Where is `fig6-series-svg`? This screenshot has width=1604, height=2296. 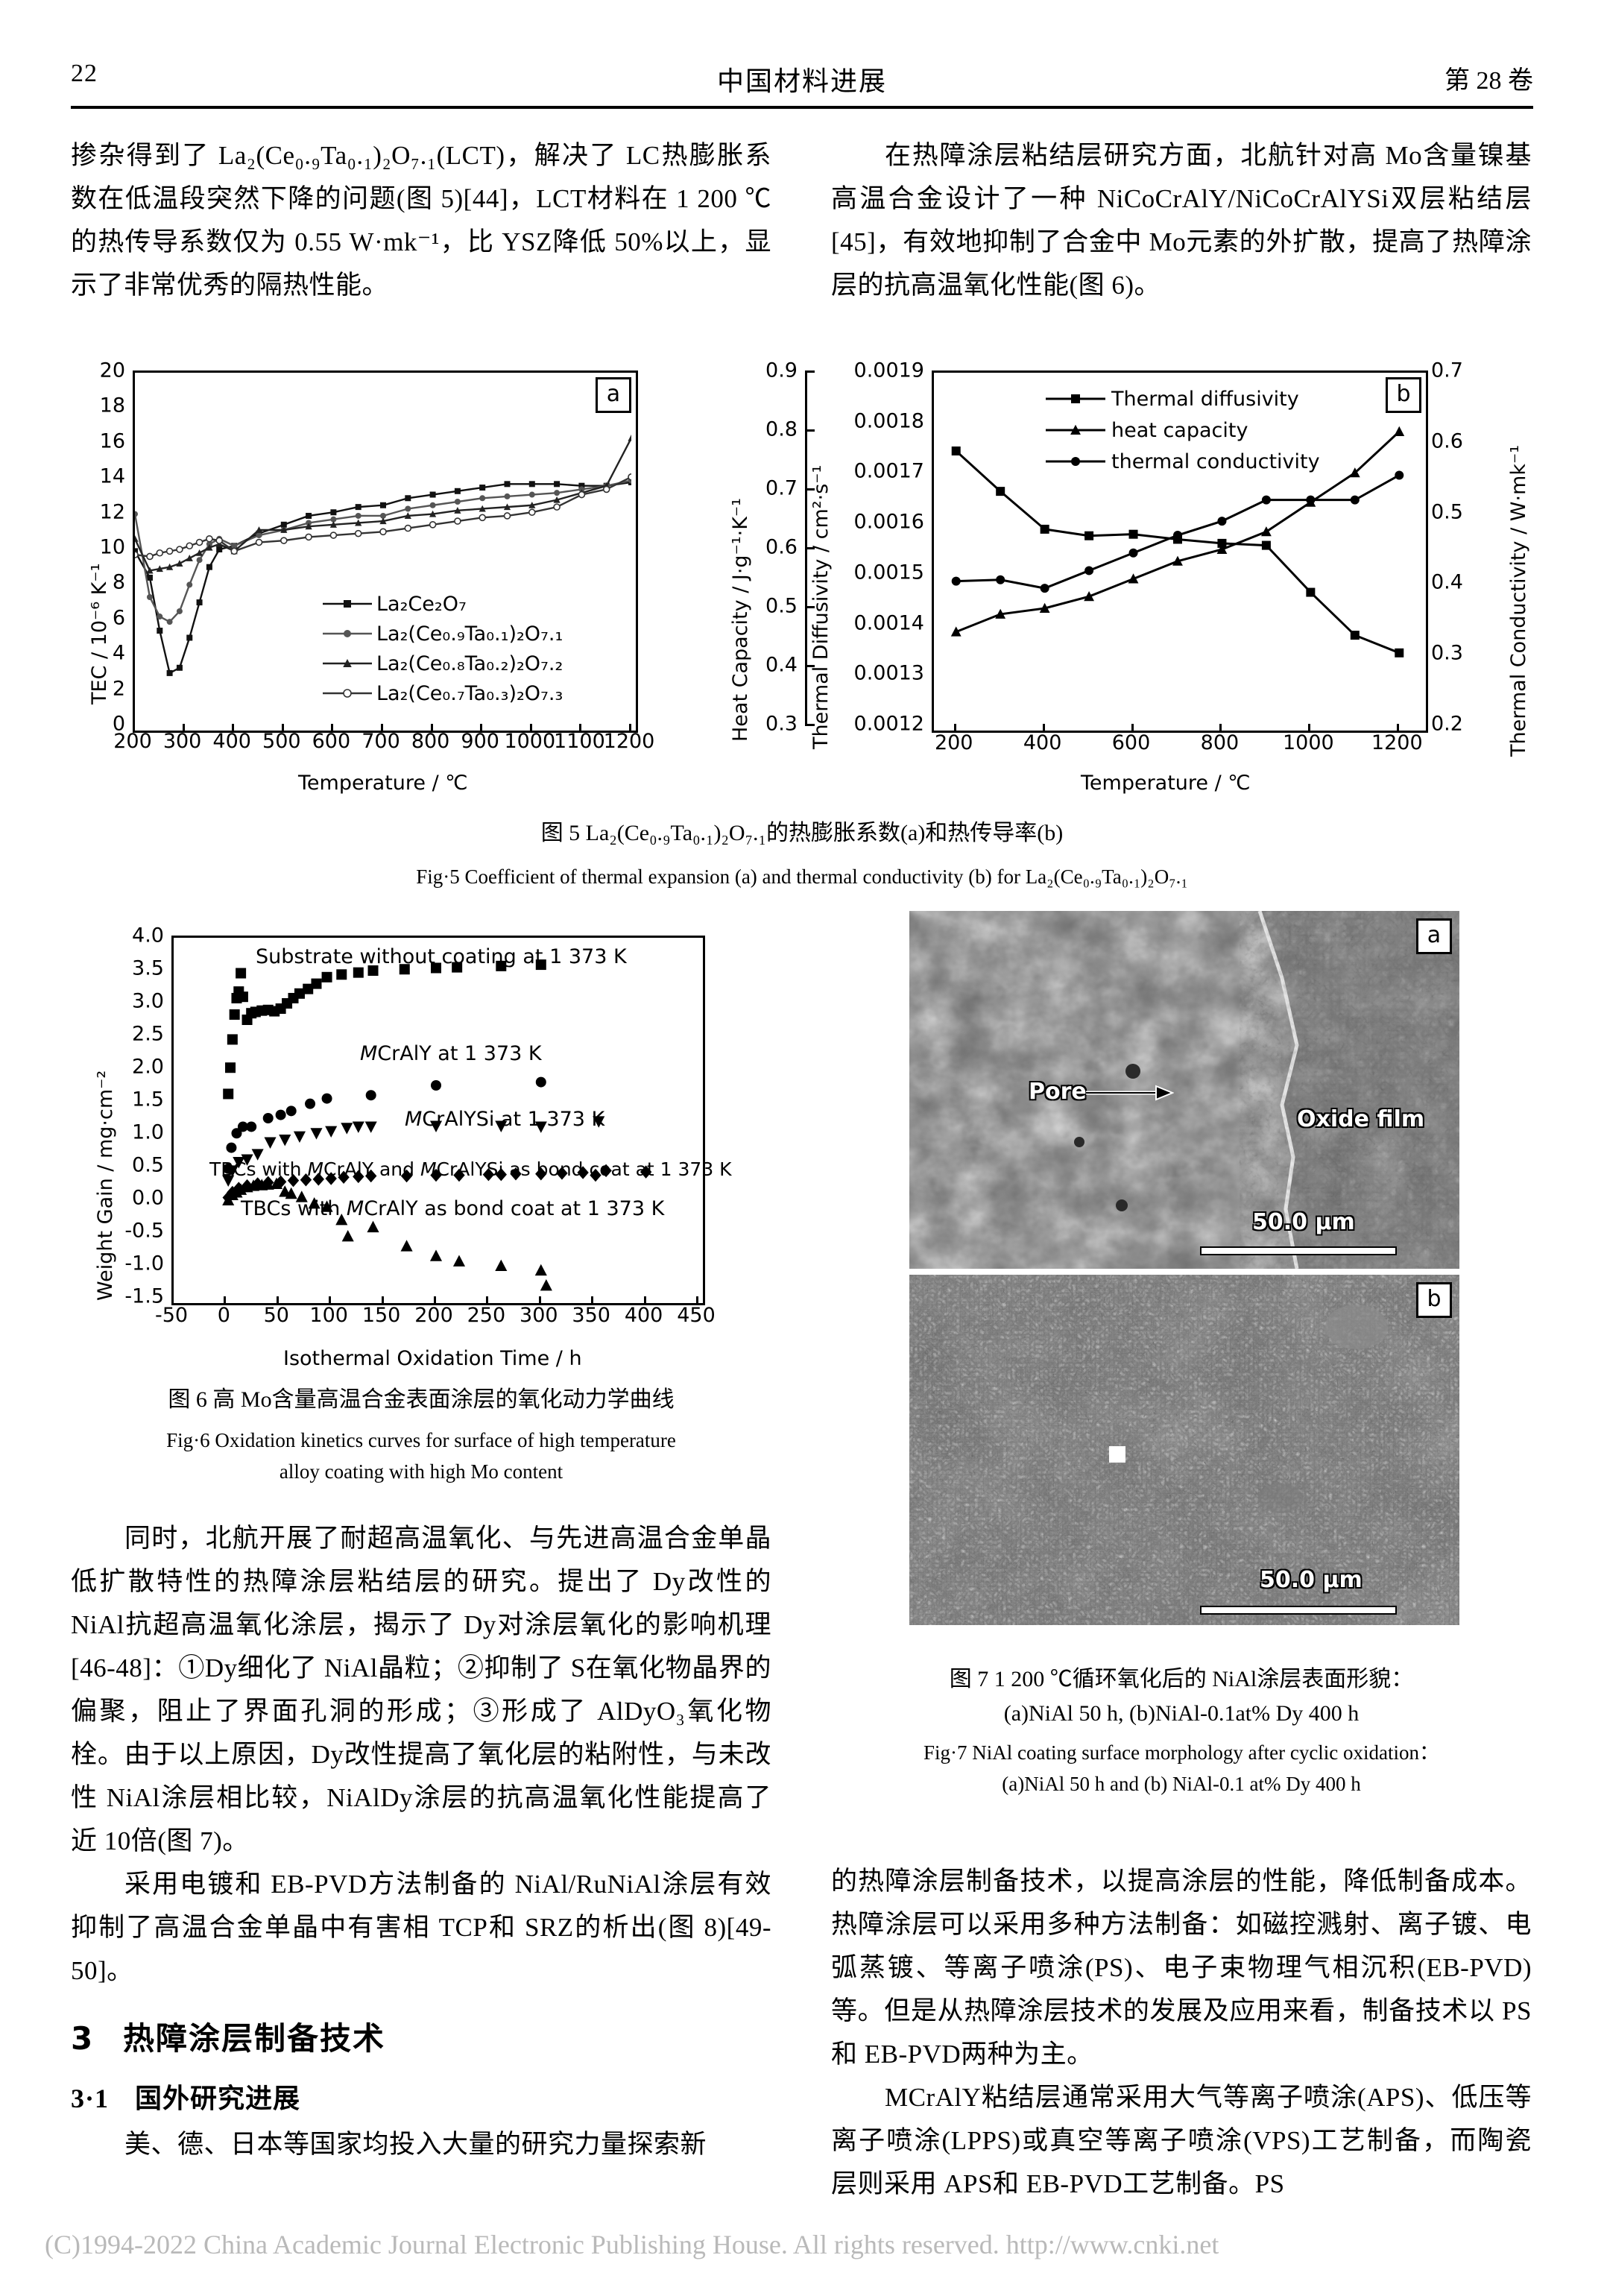
fig6-series-svg is located at coordinates (437, 1125).